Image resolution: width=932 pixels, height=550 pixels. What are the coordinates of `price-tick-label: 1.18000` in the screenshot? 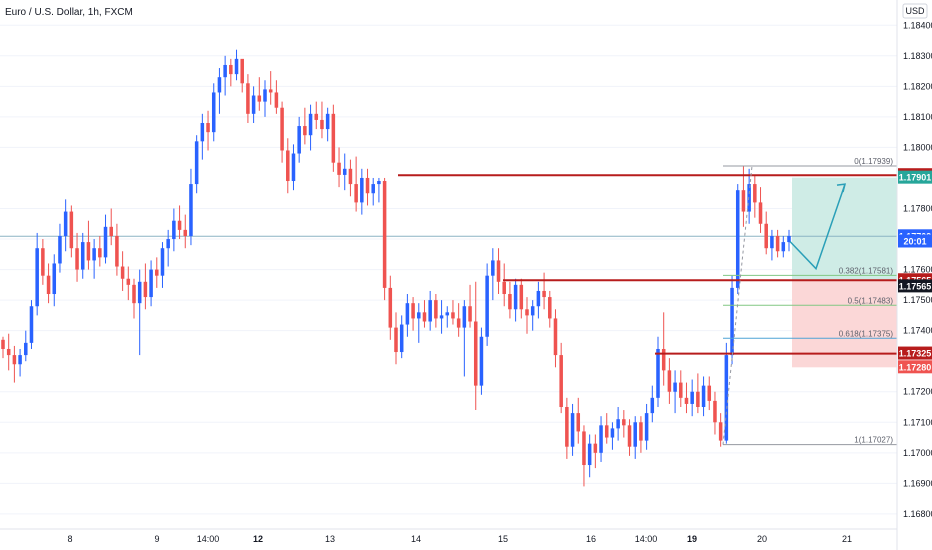 It's located at (917, 147).